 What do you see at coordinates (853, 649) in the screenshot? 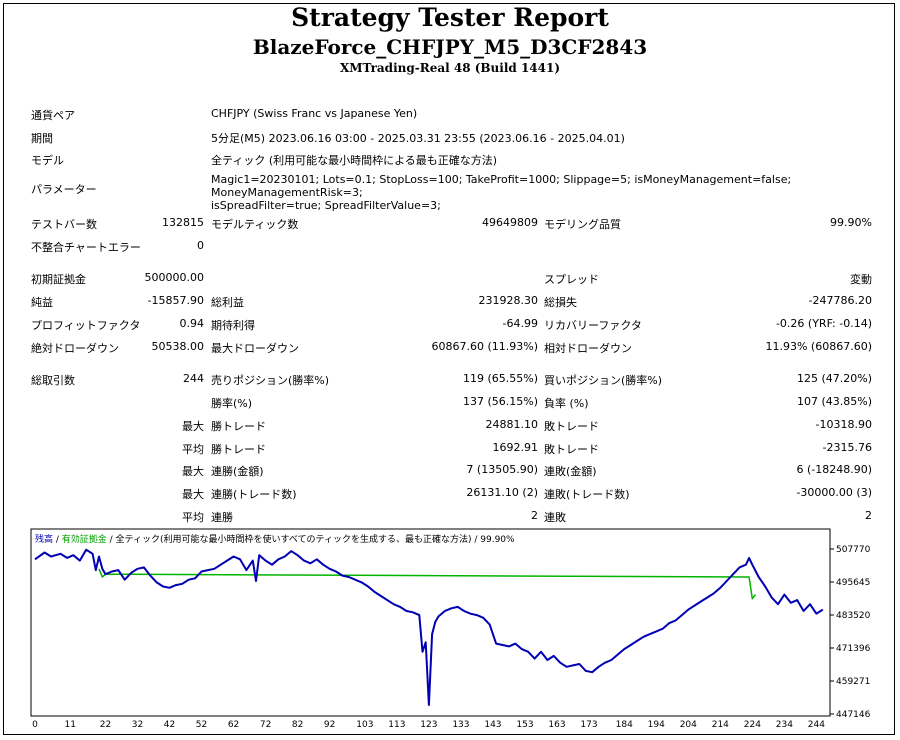
I see `y-tick-label: 471396` at bounding box center [853, 649].